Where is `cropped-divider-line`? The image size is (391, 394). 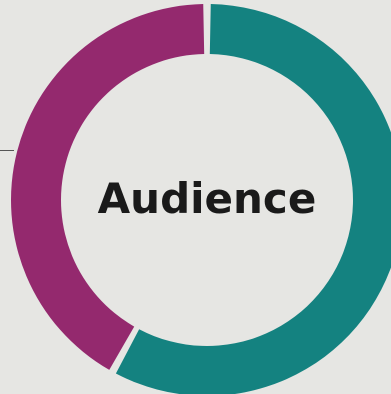 cropped-divider-line is located at coordinates (7, 150).